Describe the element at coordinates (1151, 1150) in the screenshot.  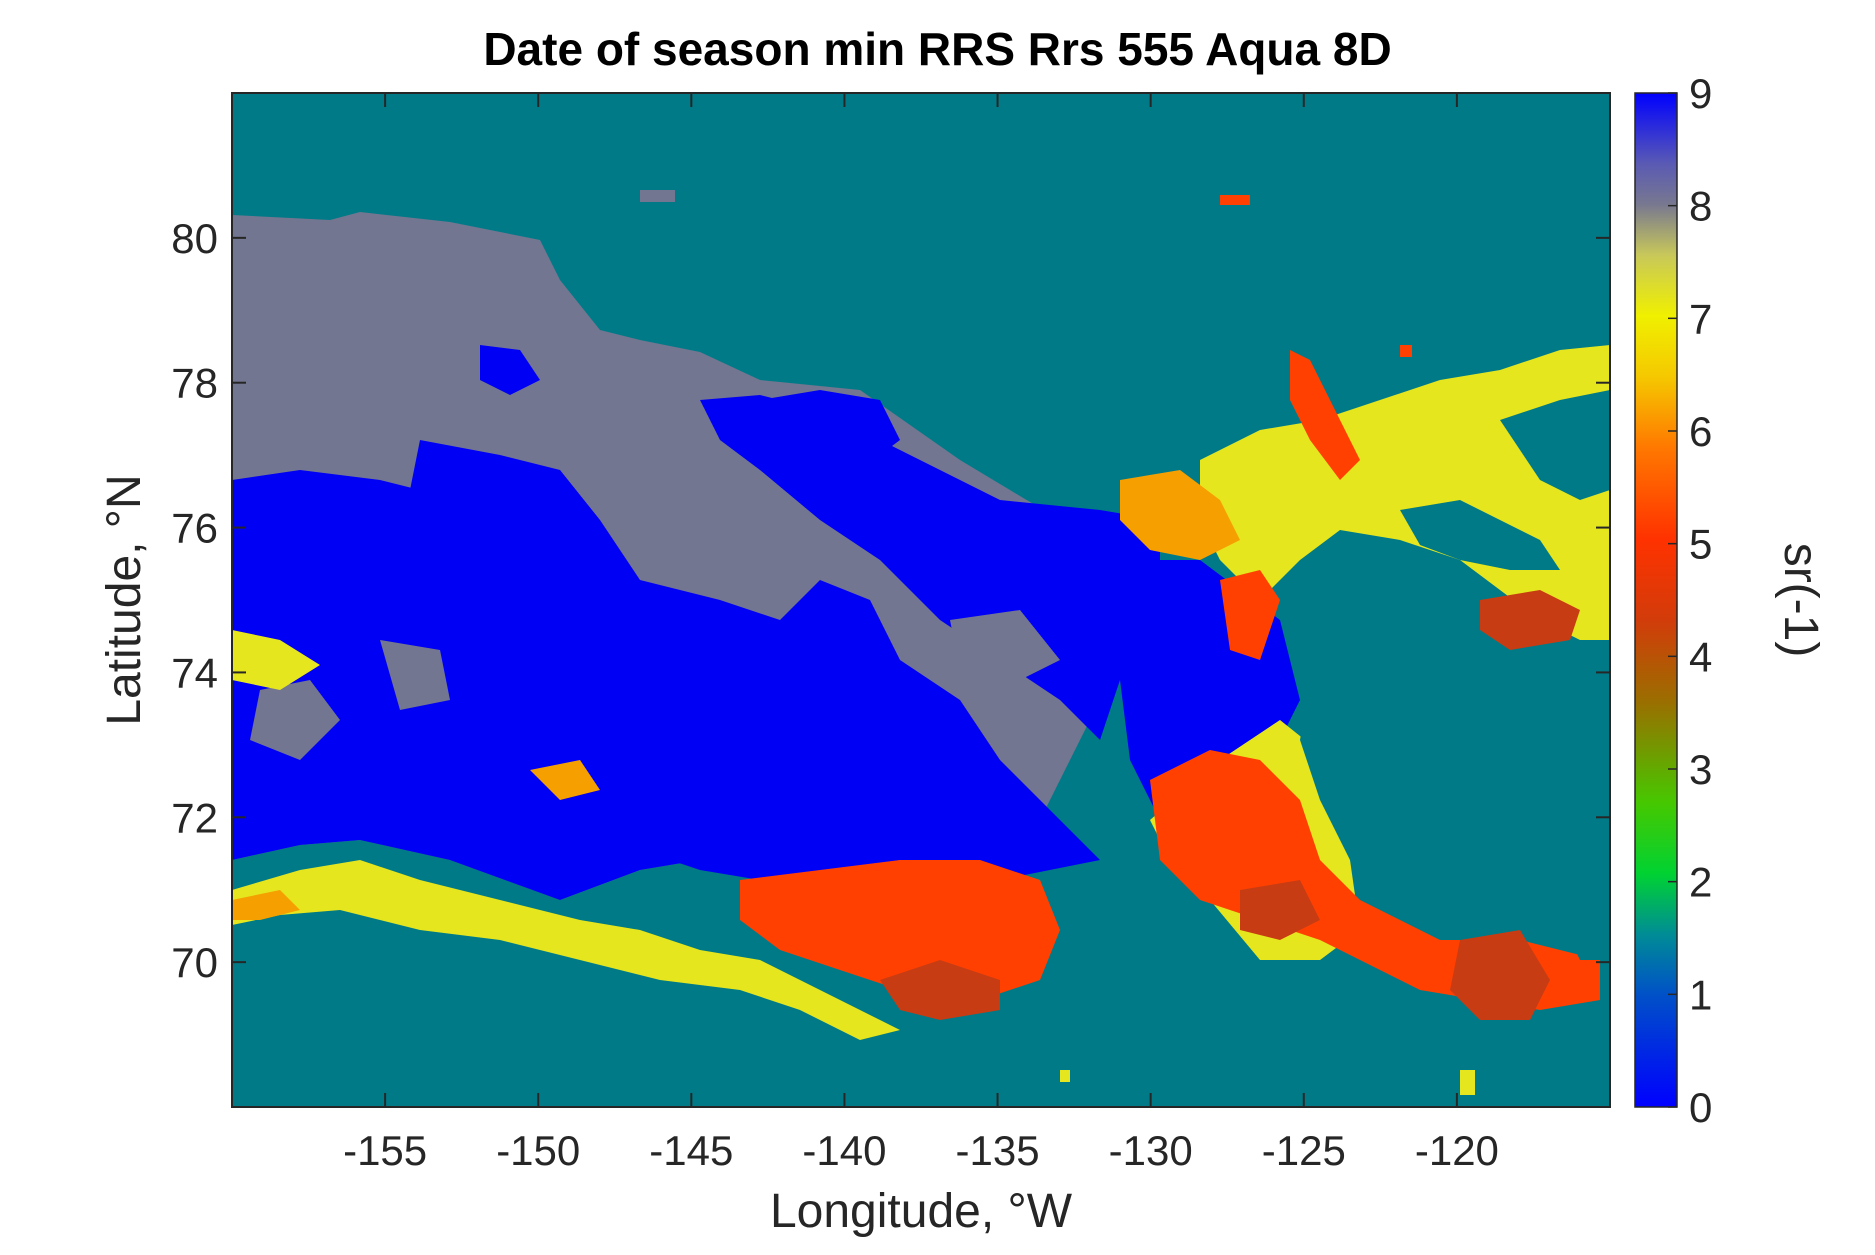
I see `x-tick-label: -130` at that location.